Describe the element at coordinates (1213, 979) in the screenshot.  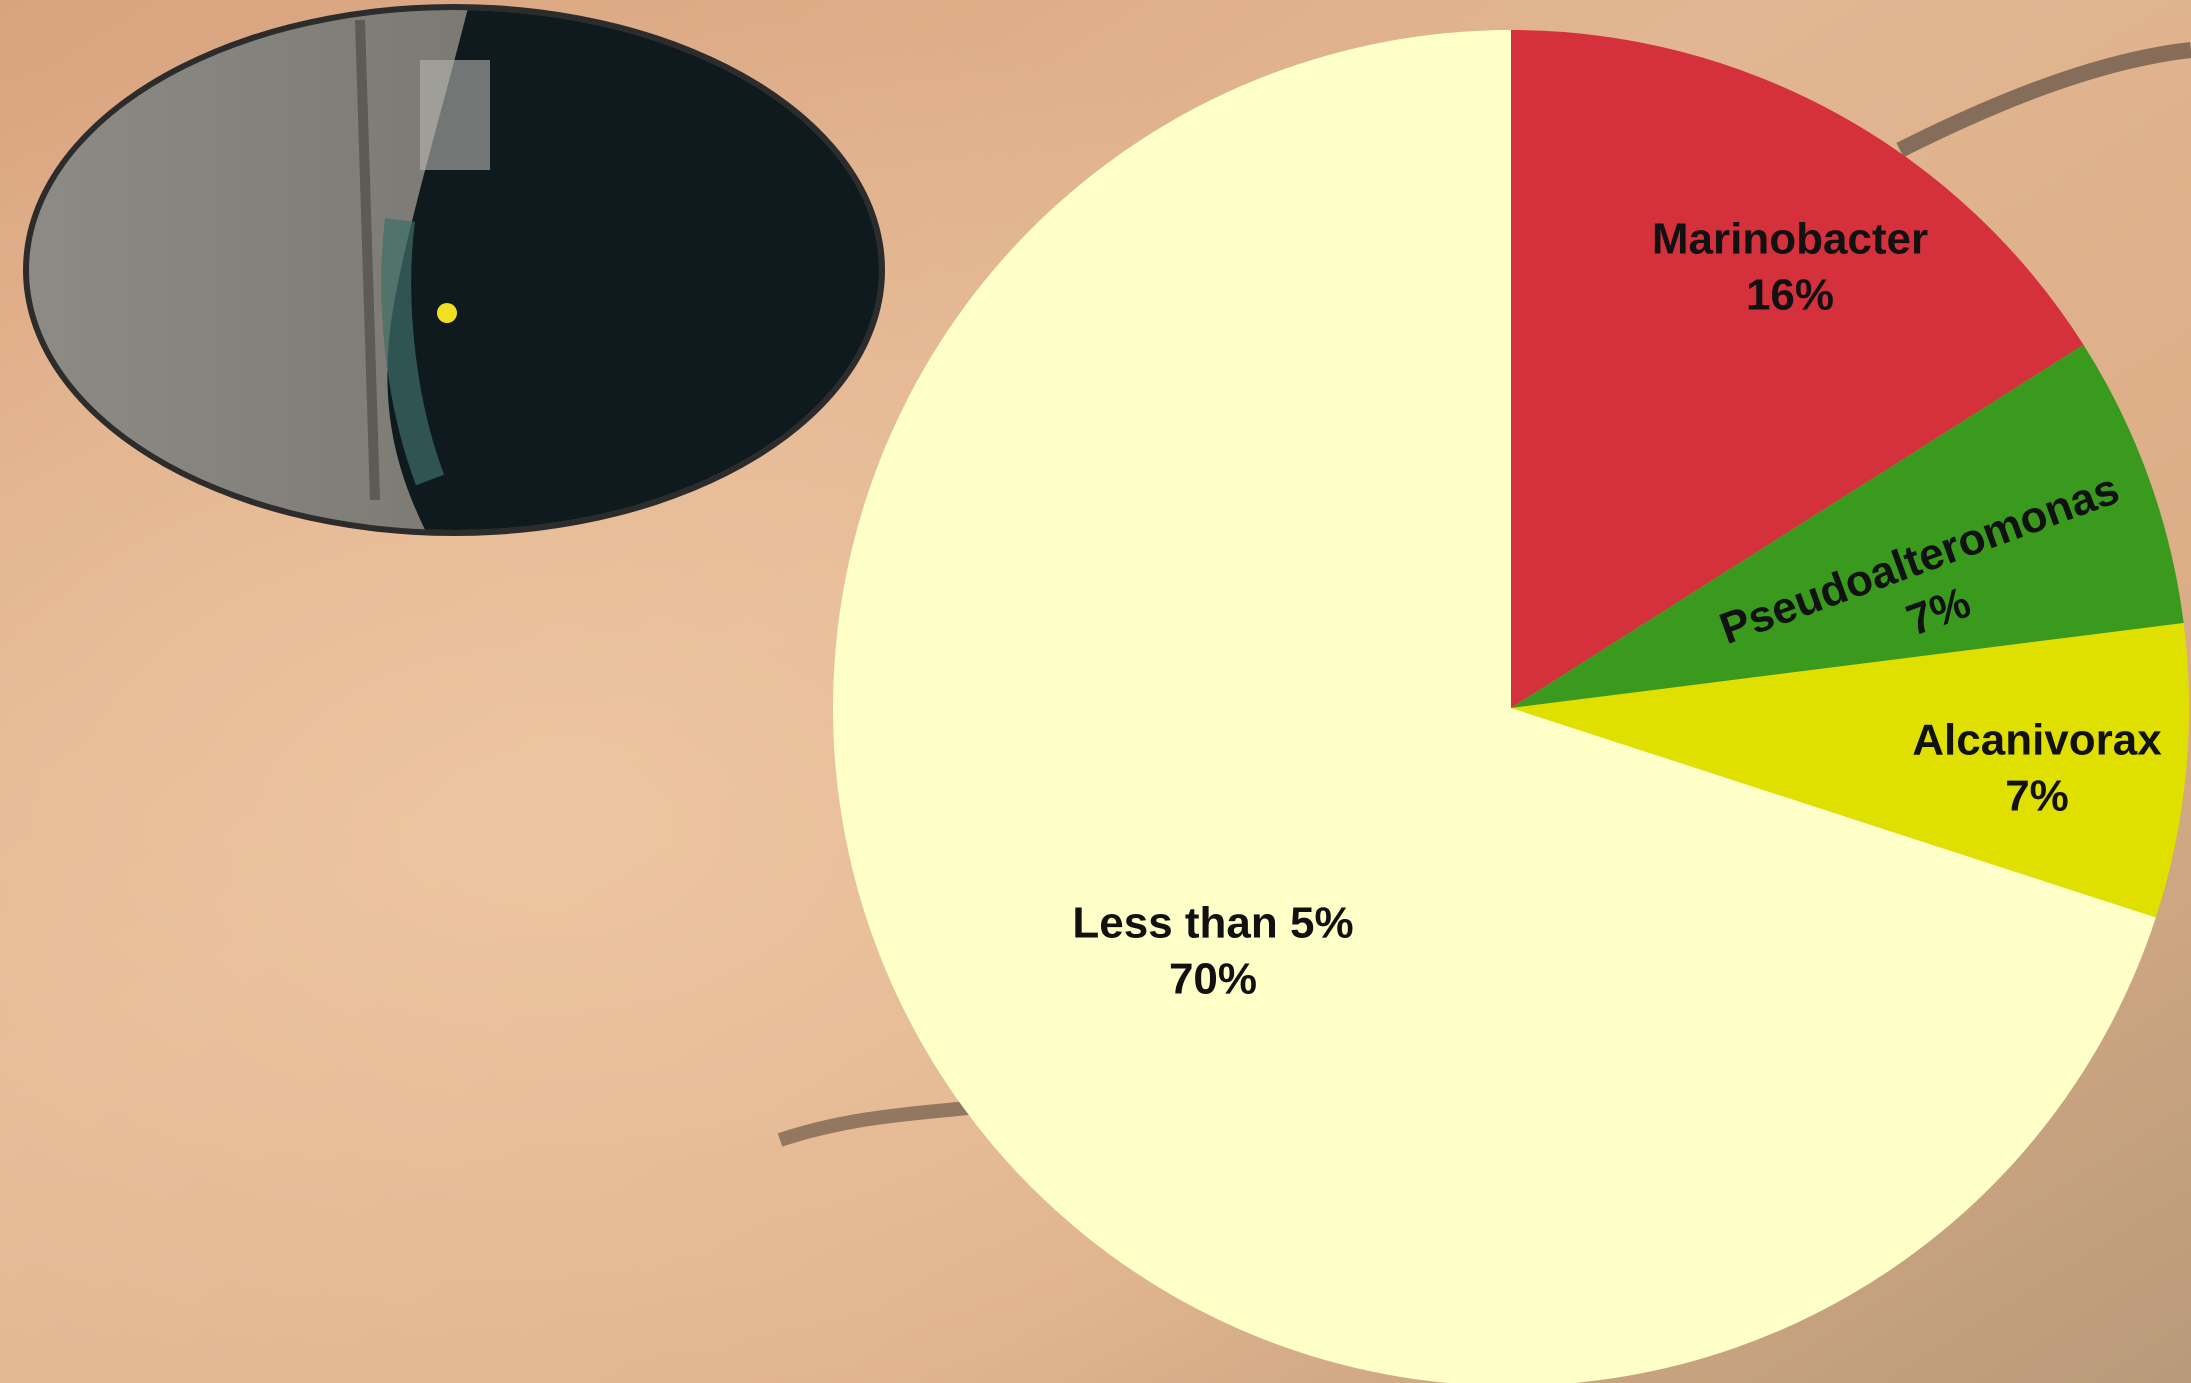
I see `slice-value-label: 70%` at that location.